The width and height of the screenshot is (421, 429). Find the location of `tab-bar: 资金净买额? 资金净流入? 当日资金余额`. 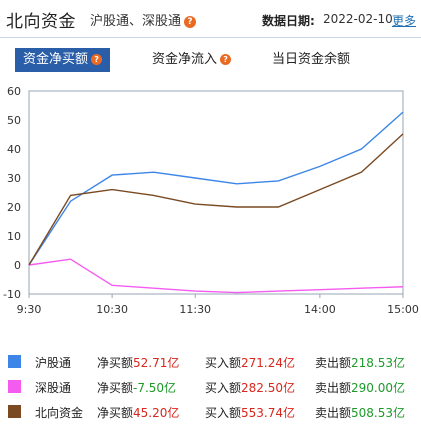

tab-bar: 资金净买额? 资金净流入? 当日资金余额 is located at coordinates (210, 60).